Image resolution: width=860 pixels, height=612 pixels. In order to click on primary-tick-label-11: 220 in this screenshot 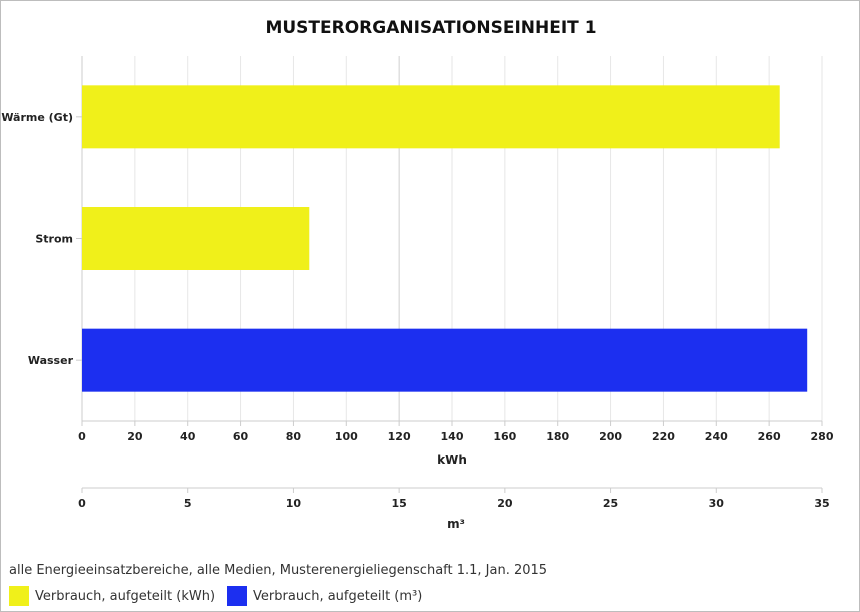, I will do `click(663, 436)`.